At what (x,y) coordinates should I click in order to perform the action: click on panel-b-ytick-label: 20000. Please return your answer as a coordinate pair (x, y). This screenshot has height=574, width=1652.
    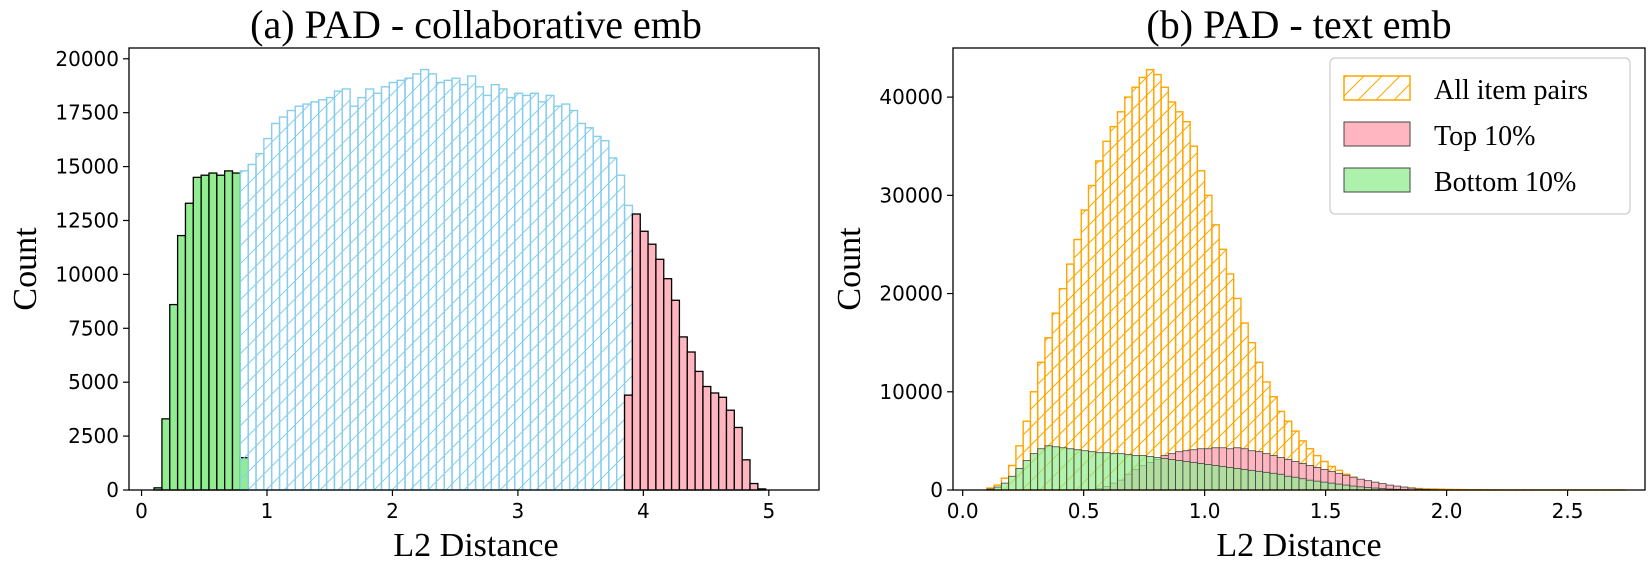
    Looking at the image, I should click on (911, 294).